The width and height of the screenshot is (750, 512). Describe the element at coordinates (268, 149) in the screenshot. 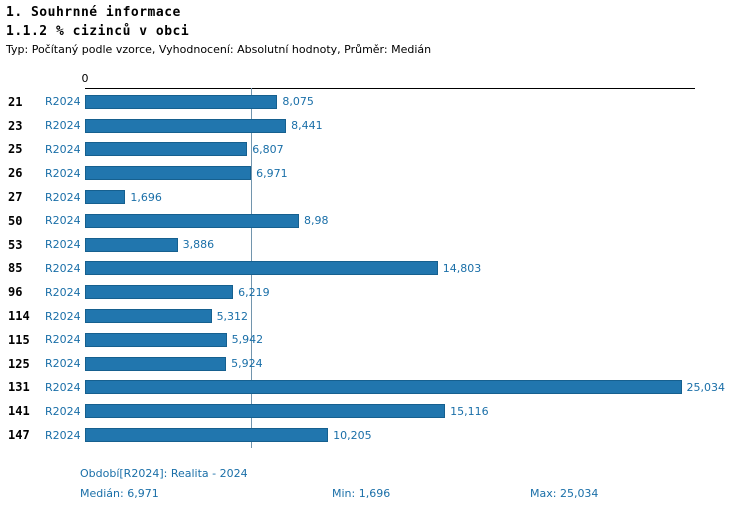

I see `bar-value-label: 6,807` at that location.